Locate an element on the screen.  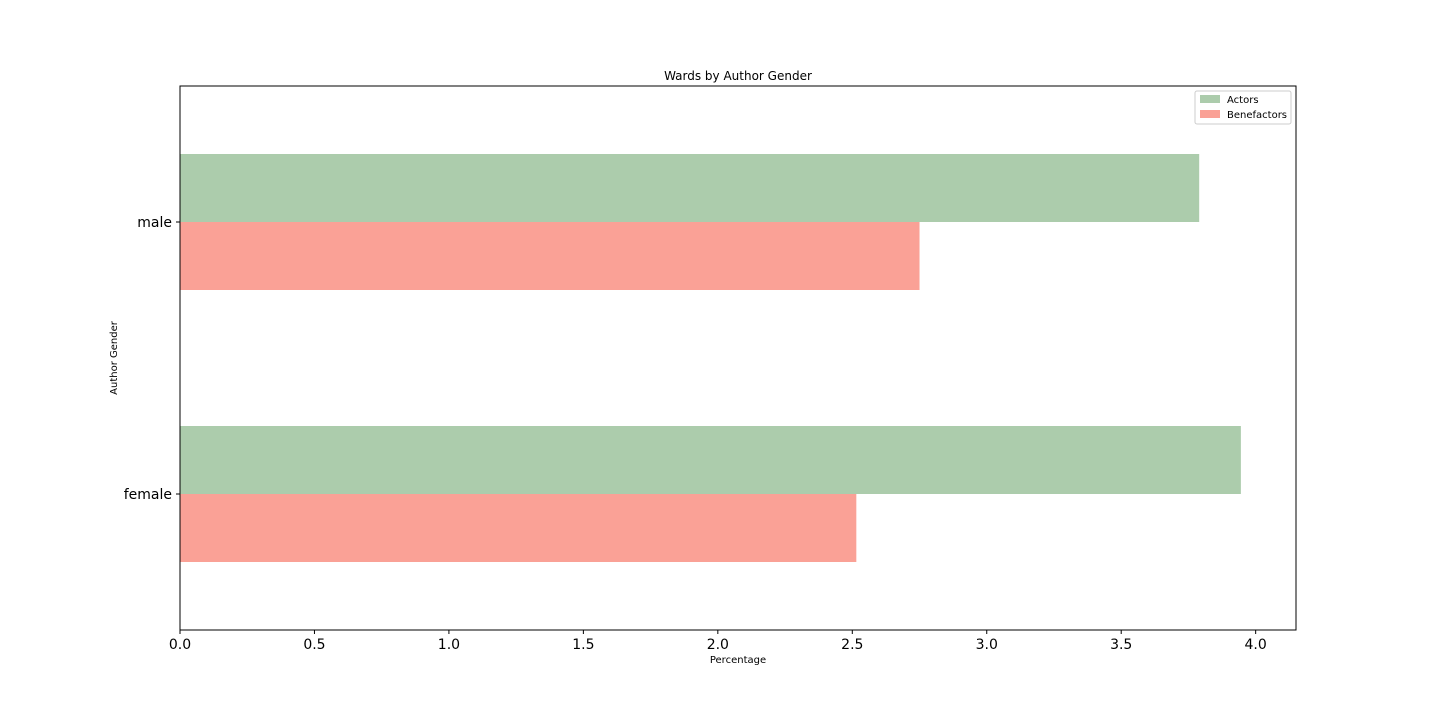
bar-benefactors-male is located at coordinates (550, 256).